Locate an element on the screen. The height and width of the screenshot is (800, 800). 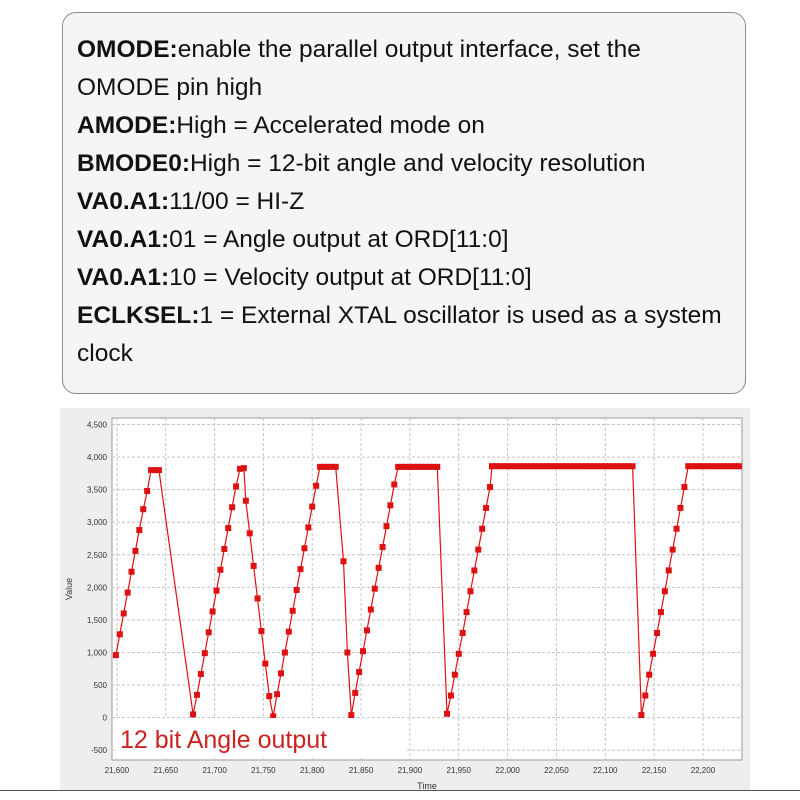
info-text: 11/00 = HI-Z is located at coordinates (237, 201).